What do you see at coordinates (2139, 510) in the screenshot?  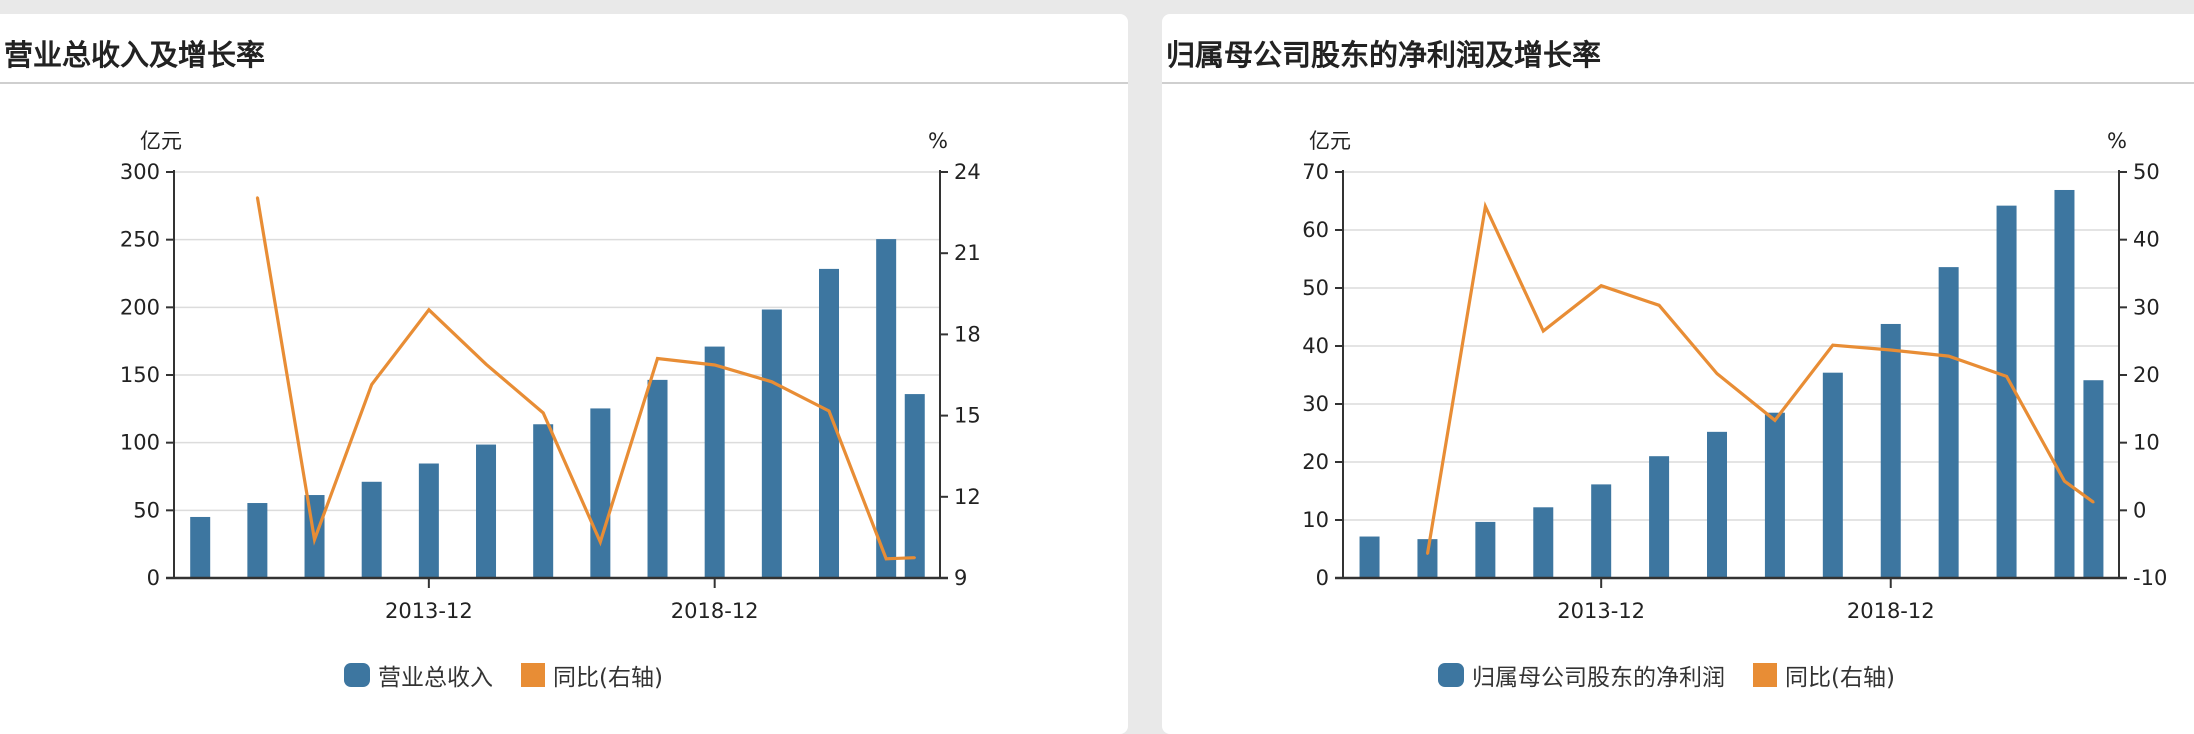 I see `y-right-tick-label: 0` at bounding box center [2139, 510].